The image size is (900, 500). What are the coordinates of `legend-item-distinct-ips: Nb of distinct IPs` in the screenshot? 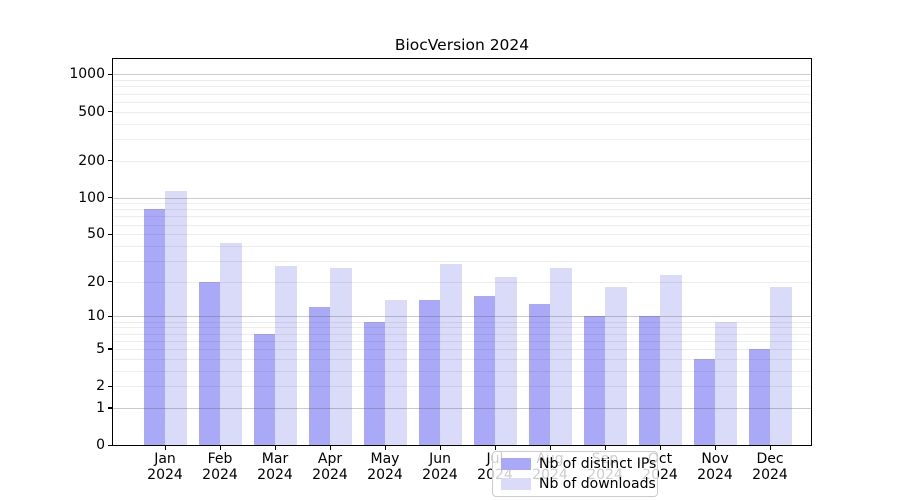 It's located at (575, 464).